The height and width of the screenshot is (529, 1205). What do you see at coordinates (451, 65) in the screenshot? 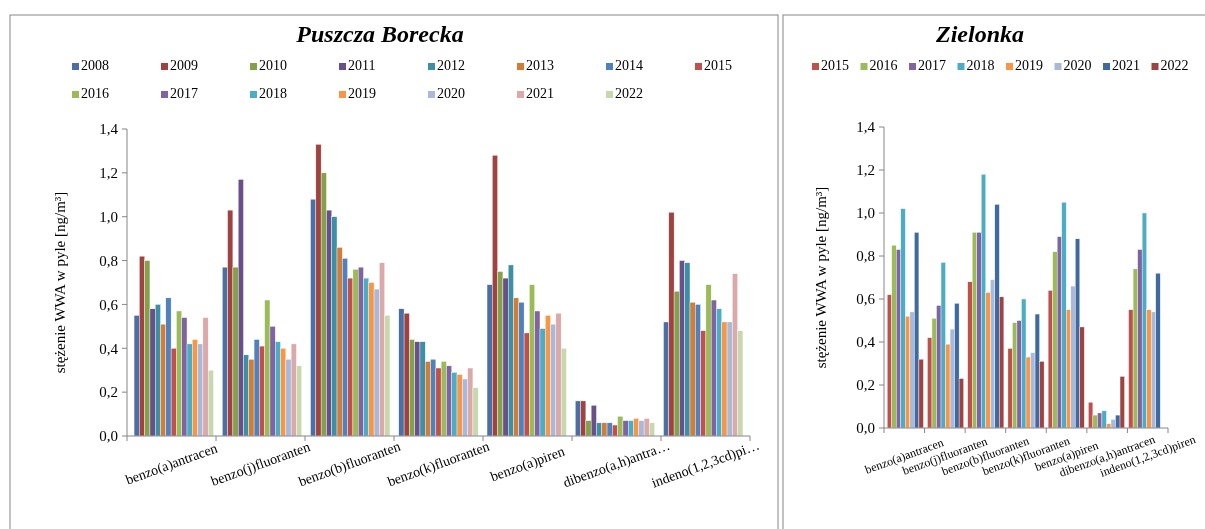
I see `legend-label: 2012` at bounding box center [451, 65].